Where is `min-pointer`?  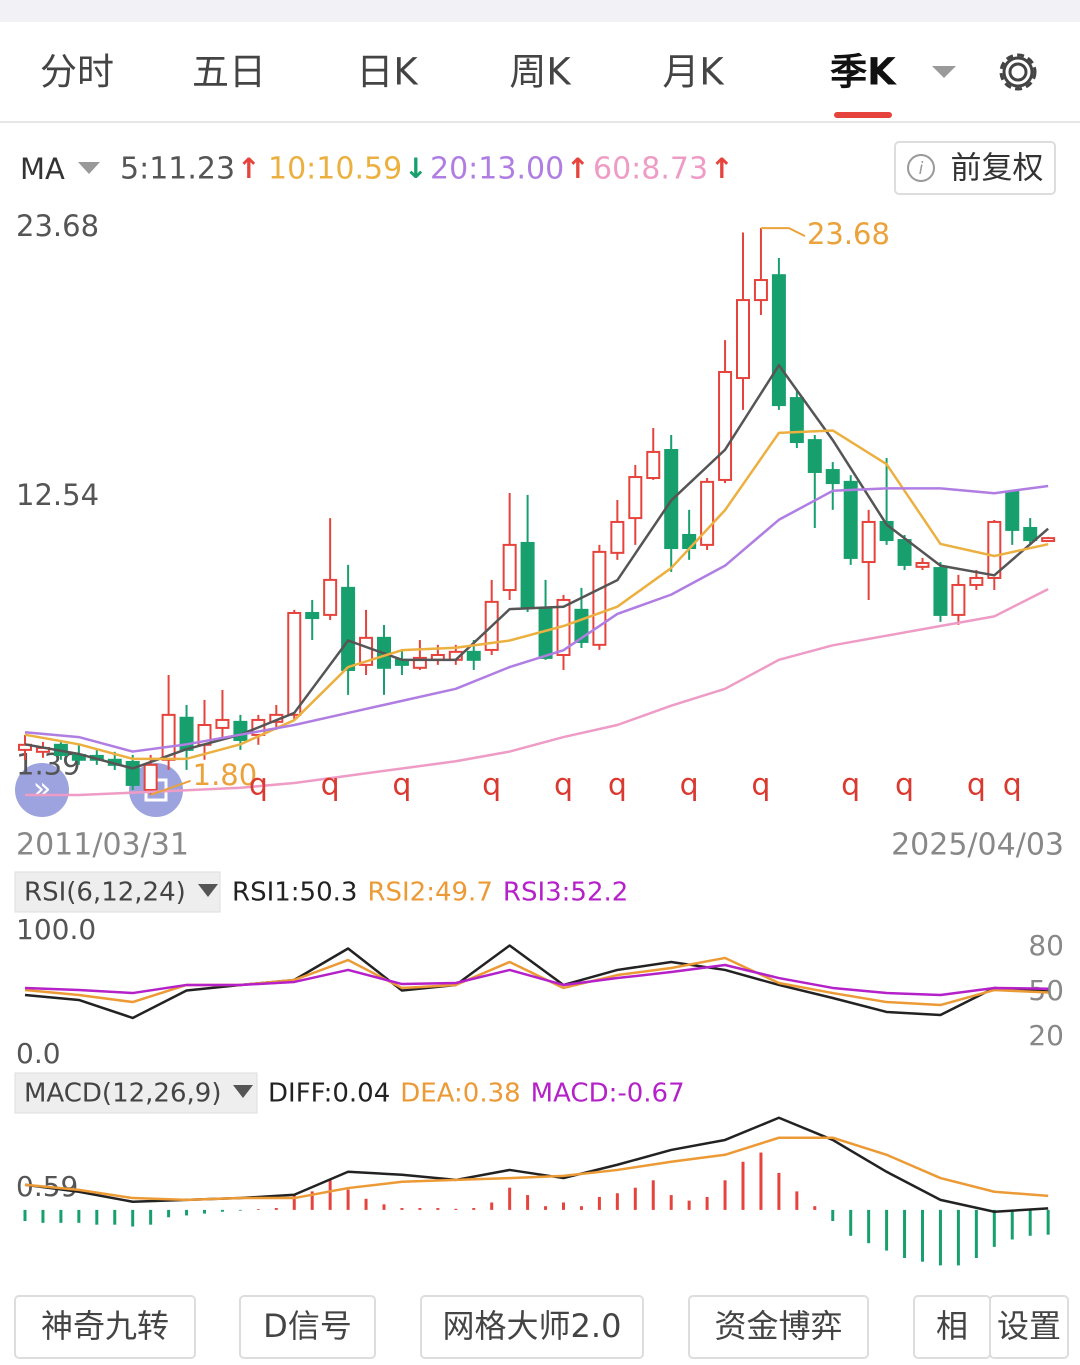 min-pointer is located at coordinates (170, 787).